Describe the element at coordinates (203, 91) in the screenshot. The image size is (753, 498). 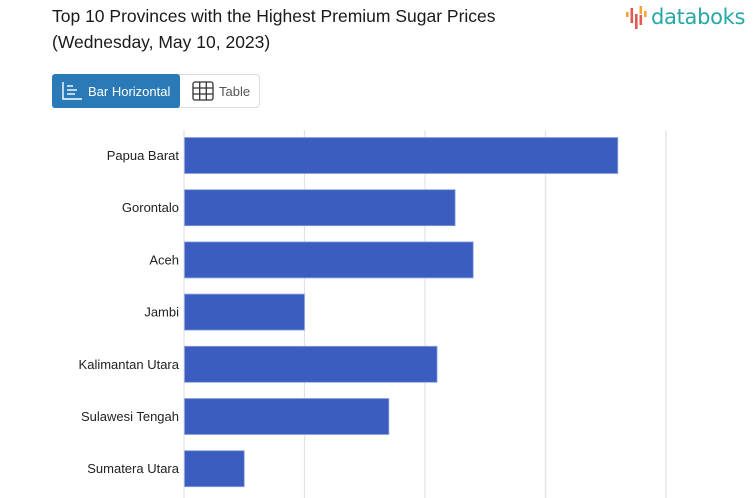
I see `table-grid-icon` at that location.